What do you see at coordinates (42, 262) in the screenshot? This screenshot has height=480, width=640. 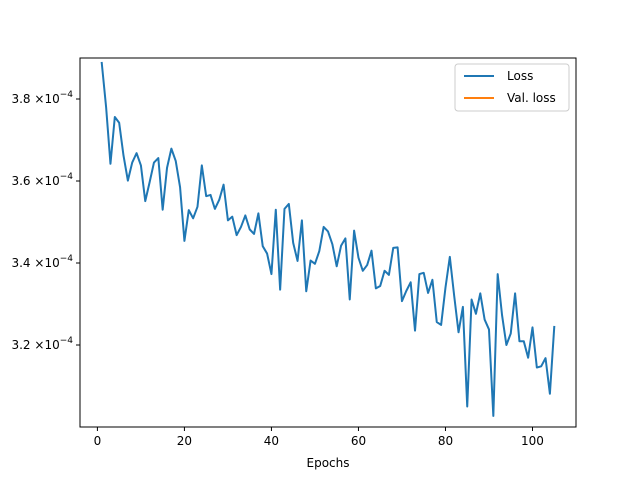 I see `y-tick-label: 3.4 ×10⁻⁴` at bounding box center [42, 262].